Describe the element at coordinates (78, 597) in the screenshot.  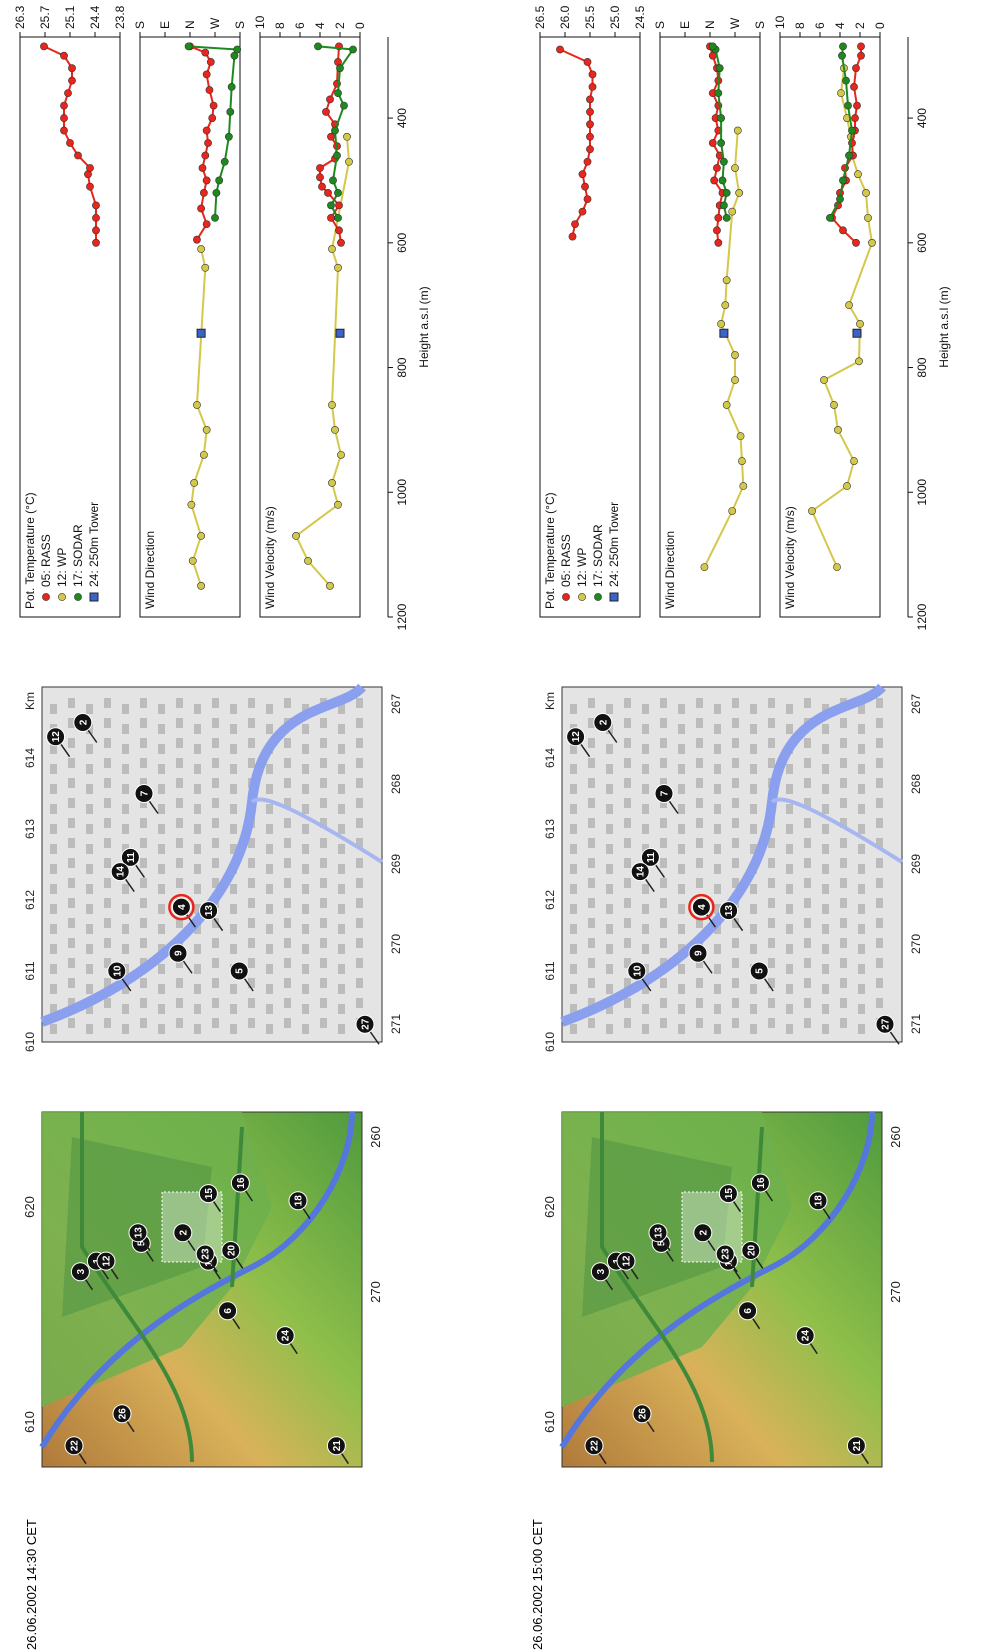
I see `legend-swatch` at that location.